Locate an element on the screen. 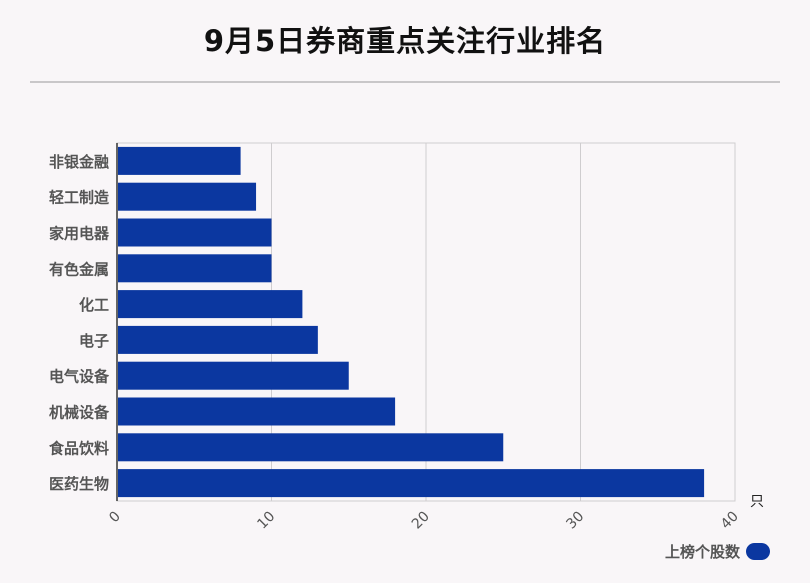 The image size is (810, 583). legend-label: 上榜个股数 is located at coordinates (702, 552).